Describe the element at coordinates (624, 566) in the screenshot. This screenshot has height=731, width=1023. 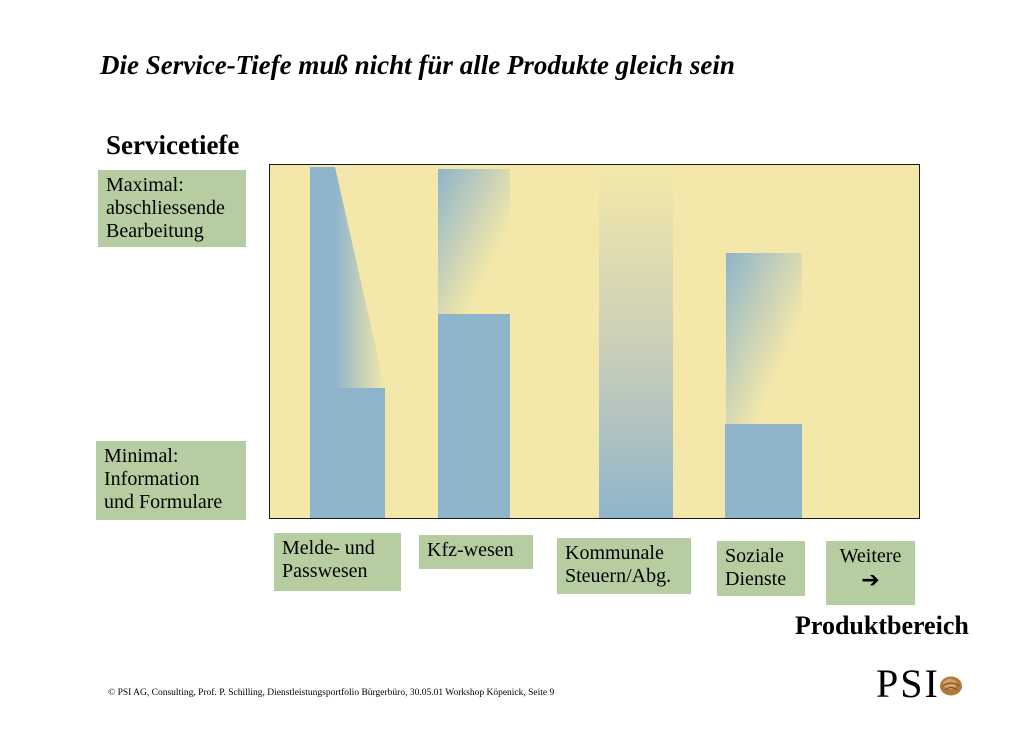
I see `category-kommunale: Kommunale Steuern/Abg.` at that location.